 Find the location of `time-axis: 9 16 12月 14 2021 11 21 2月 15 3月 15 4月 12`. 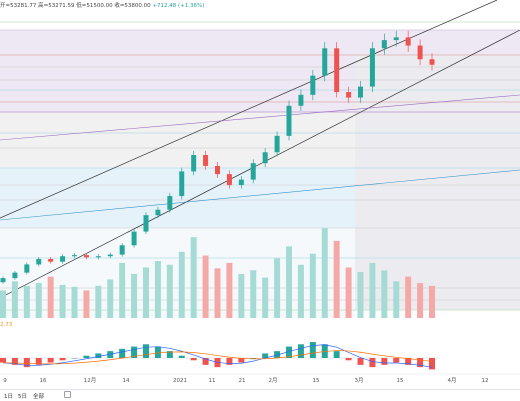

time-axis: 9 16 12月 14 2021 11 21 2月 15 3月 15 4月 12 is located at coordinates (260, 378).